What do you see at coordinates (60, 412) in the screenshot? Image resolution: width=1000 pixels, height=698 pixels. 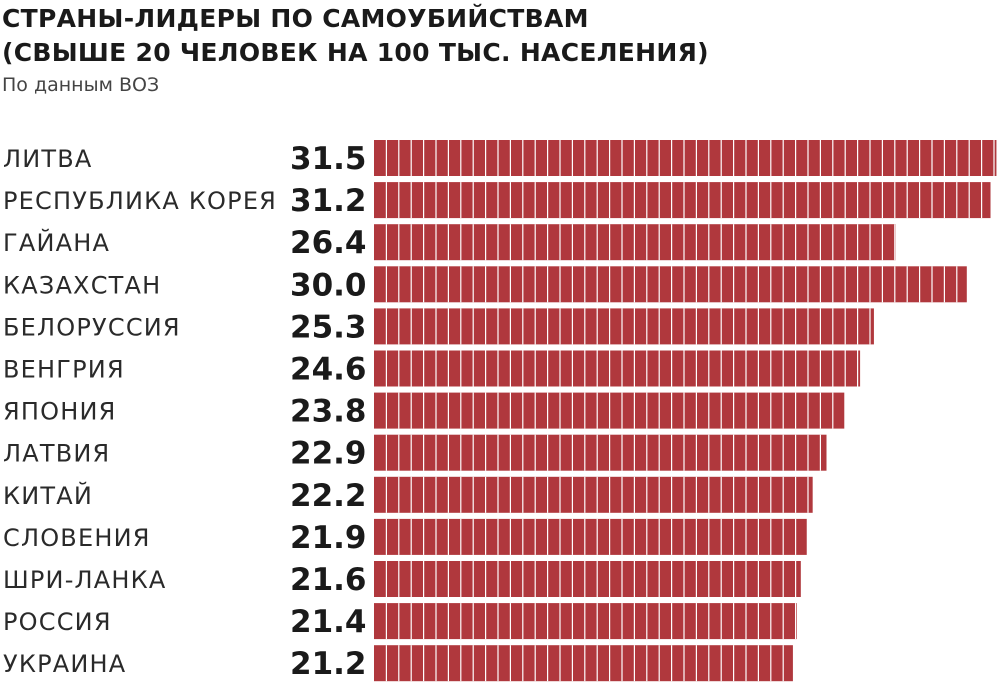 I see `category-label: ЯПОНИЯ` at bounding box center [60, 412].